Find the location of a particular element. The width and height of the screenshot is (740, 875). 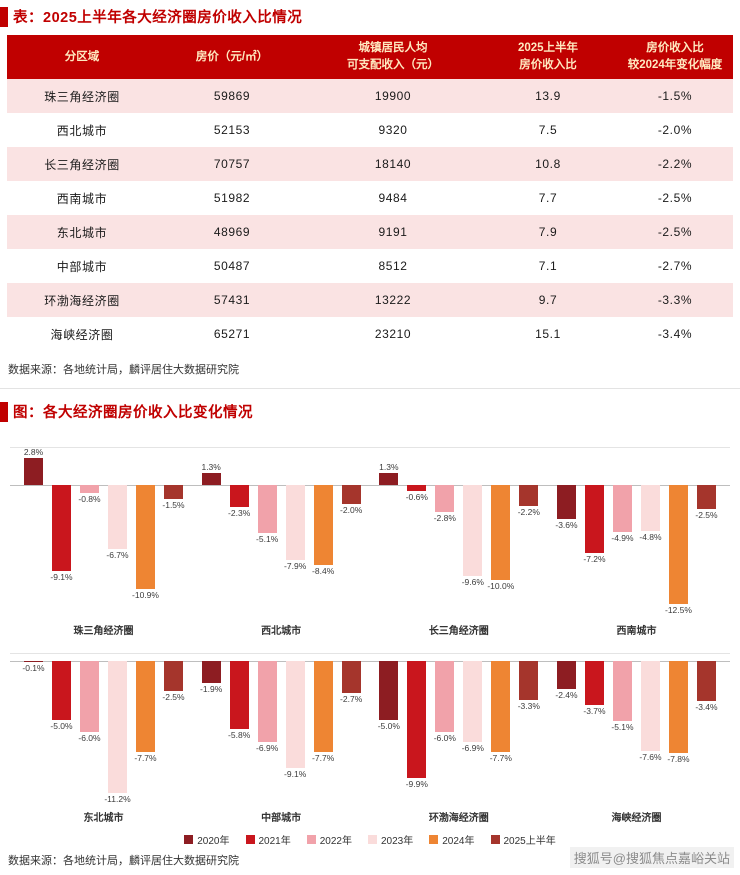

bar-value-label: -0.1% is located at coordinates (33, 668).